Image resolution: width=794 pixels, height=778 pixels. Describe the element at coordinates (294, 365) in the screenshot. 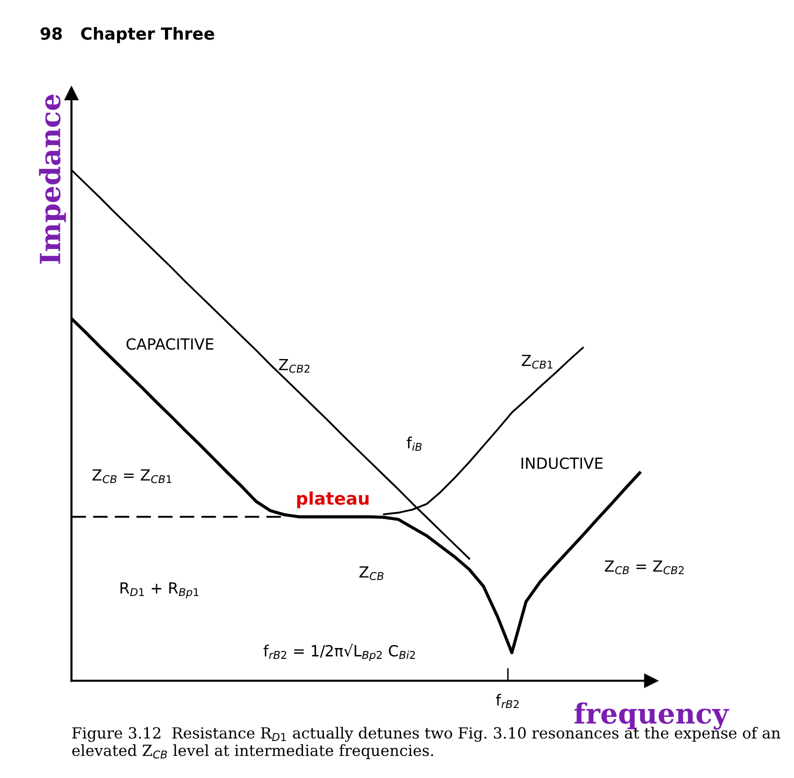

I see `annotation: Z$_{CB2}$` at that location.